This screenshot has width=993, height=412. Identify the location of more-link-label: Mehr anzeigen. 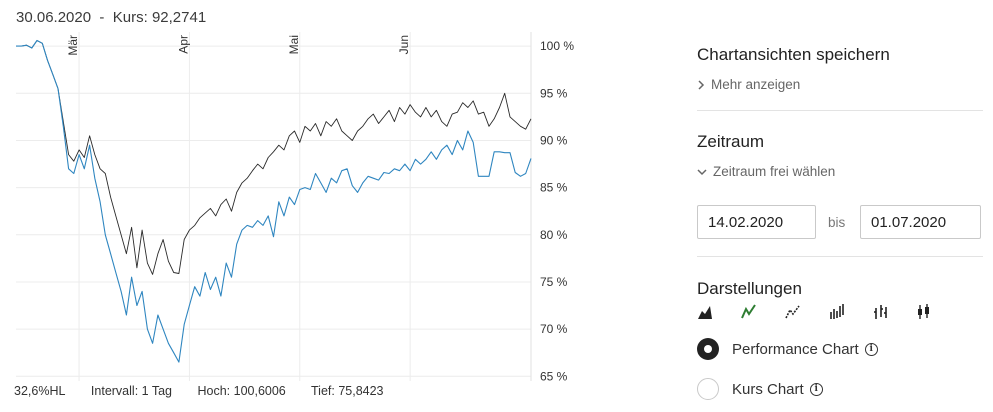
(756, 84).